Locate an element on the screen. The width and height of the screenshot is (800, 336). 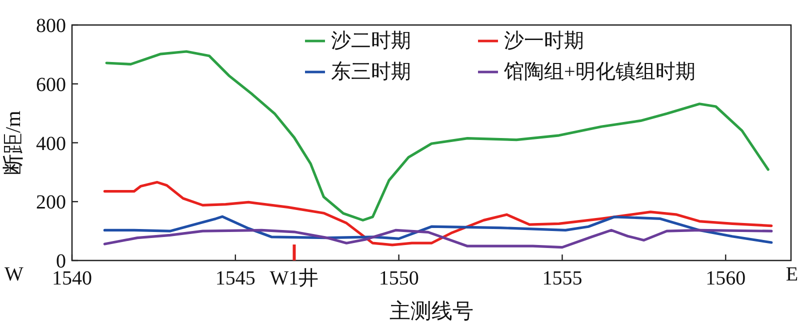
y-axis-title: 断距/m is located at coordinates (13, 142).